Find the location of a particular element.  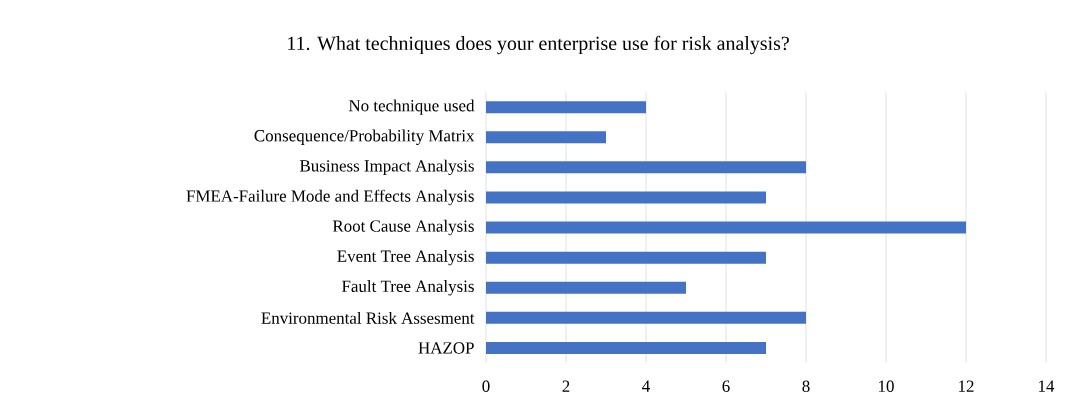

y-tick-label: No technique used is located at coordinates (411, 107).